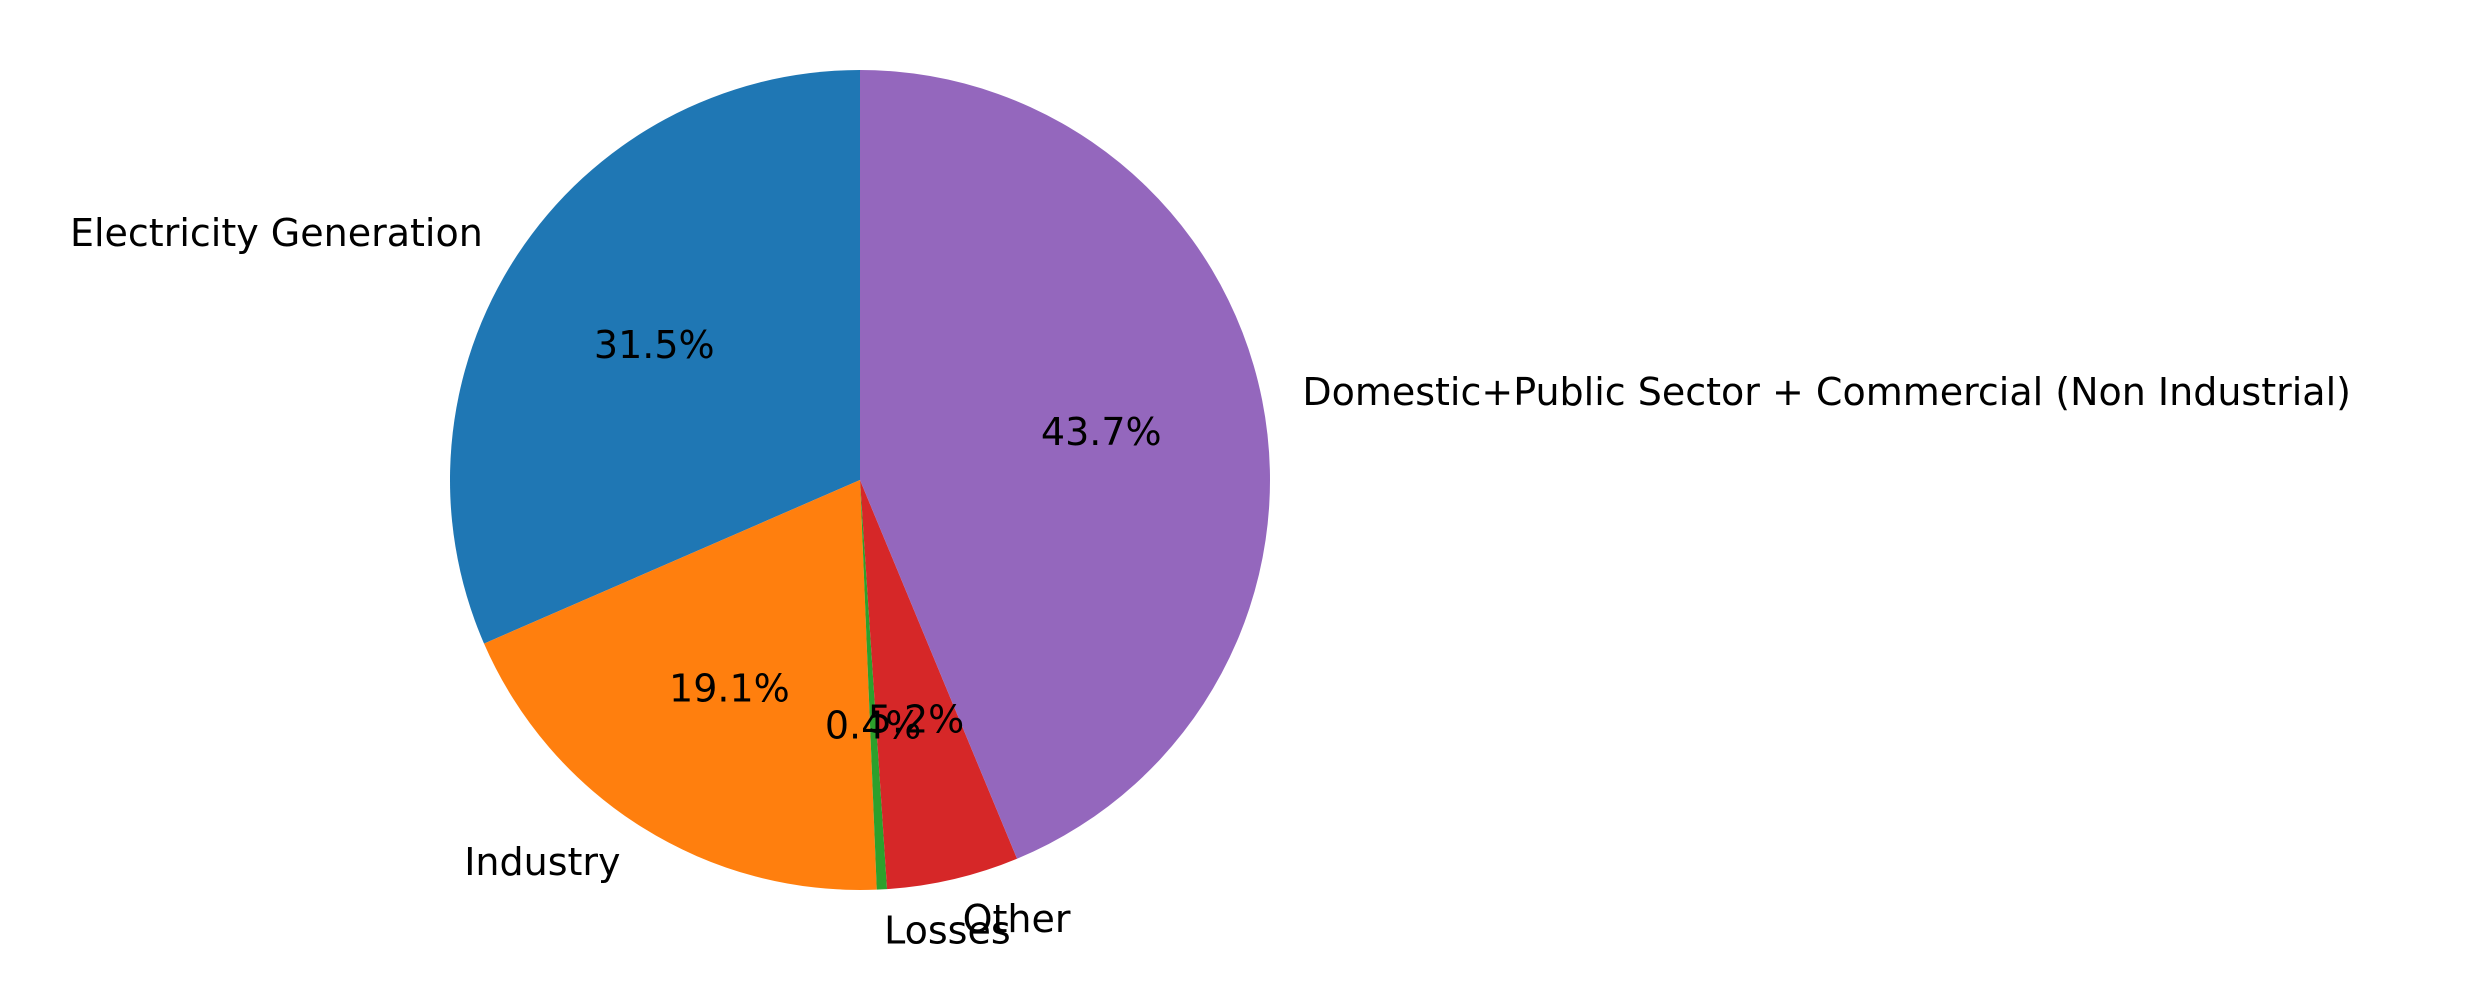 The image size is (2480, 987). I want to click on pie-category-label-losses: Losses, so click(947, 930).